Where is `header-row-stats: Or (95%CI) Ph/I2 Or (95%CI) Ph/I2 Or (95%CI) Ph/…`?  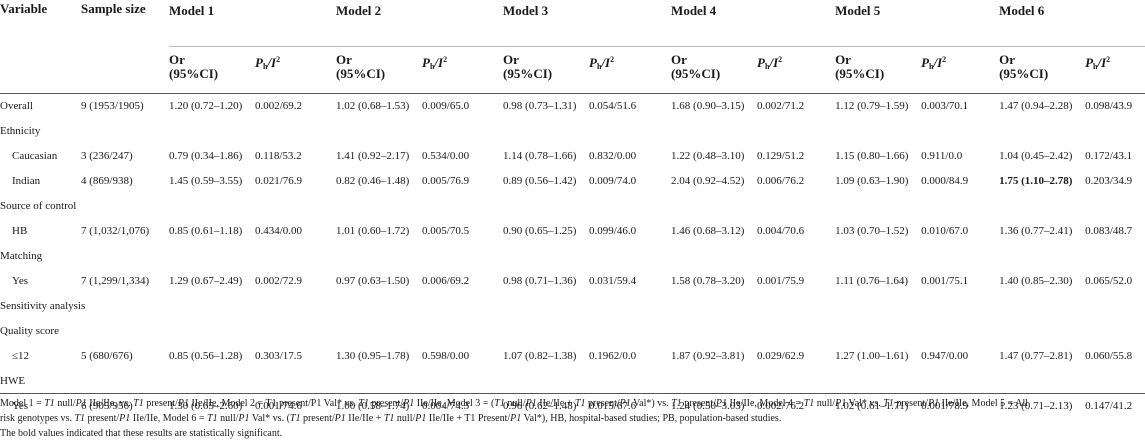 header-row-stats: Or (95%CI) Ph/I2 Or (95%CI) Ph/I2 Or (95%CI) Ph/… is located at coordinates (572, 70).